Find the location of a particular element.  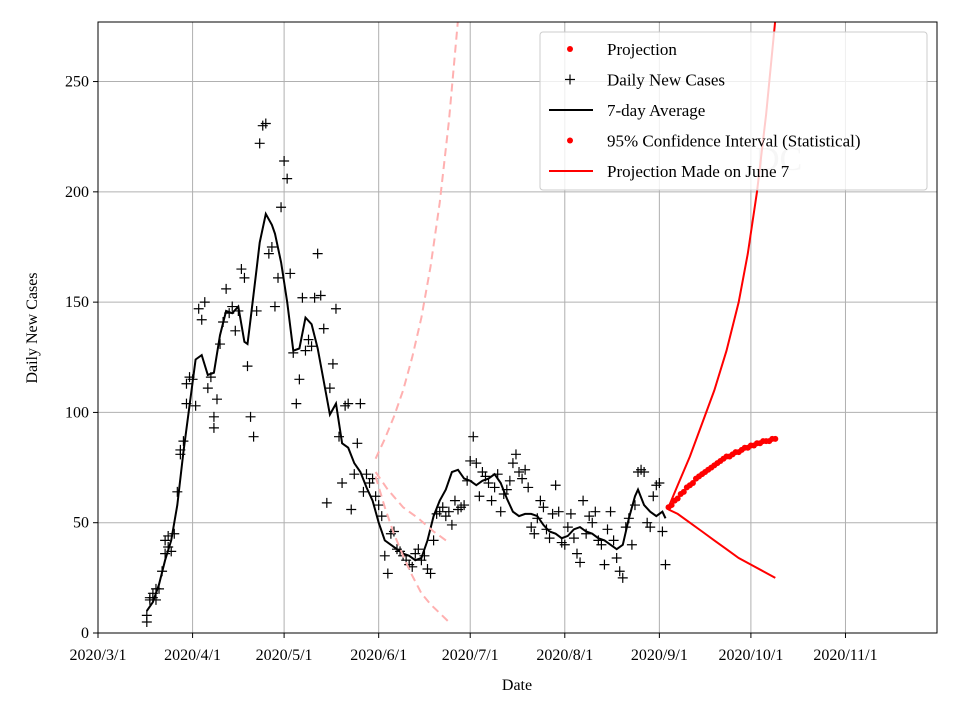

series-projection-made-on-june-7-mid is located at coordinates (412, 507).